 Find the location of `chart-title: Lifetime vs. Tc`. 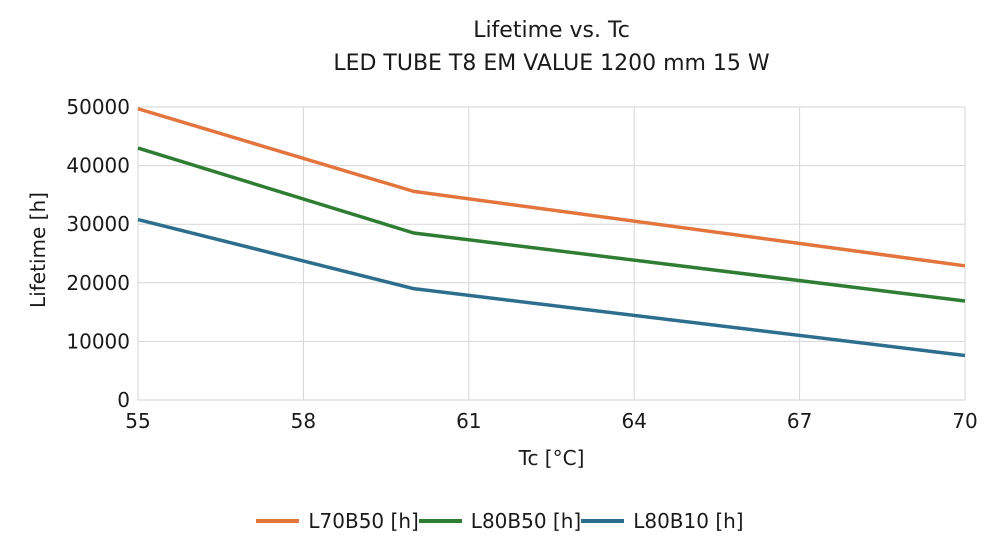

chart-title: Lifetime vs. Tc is located at coordinates (551, 30).